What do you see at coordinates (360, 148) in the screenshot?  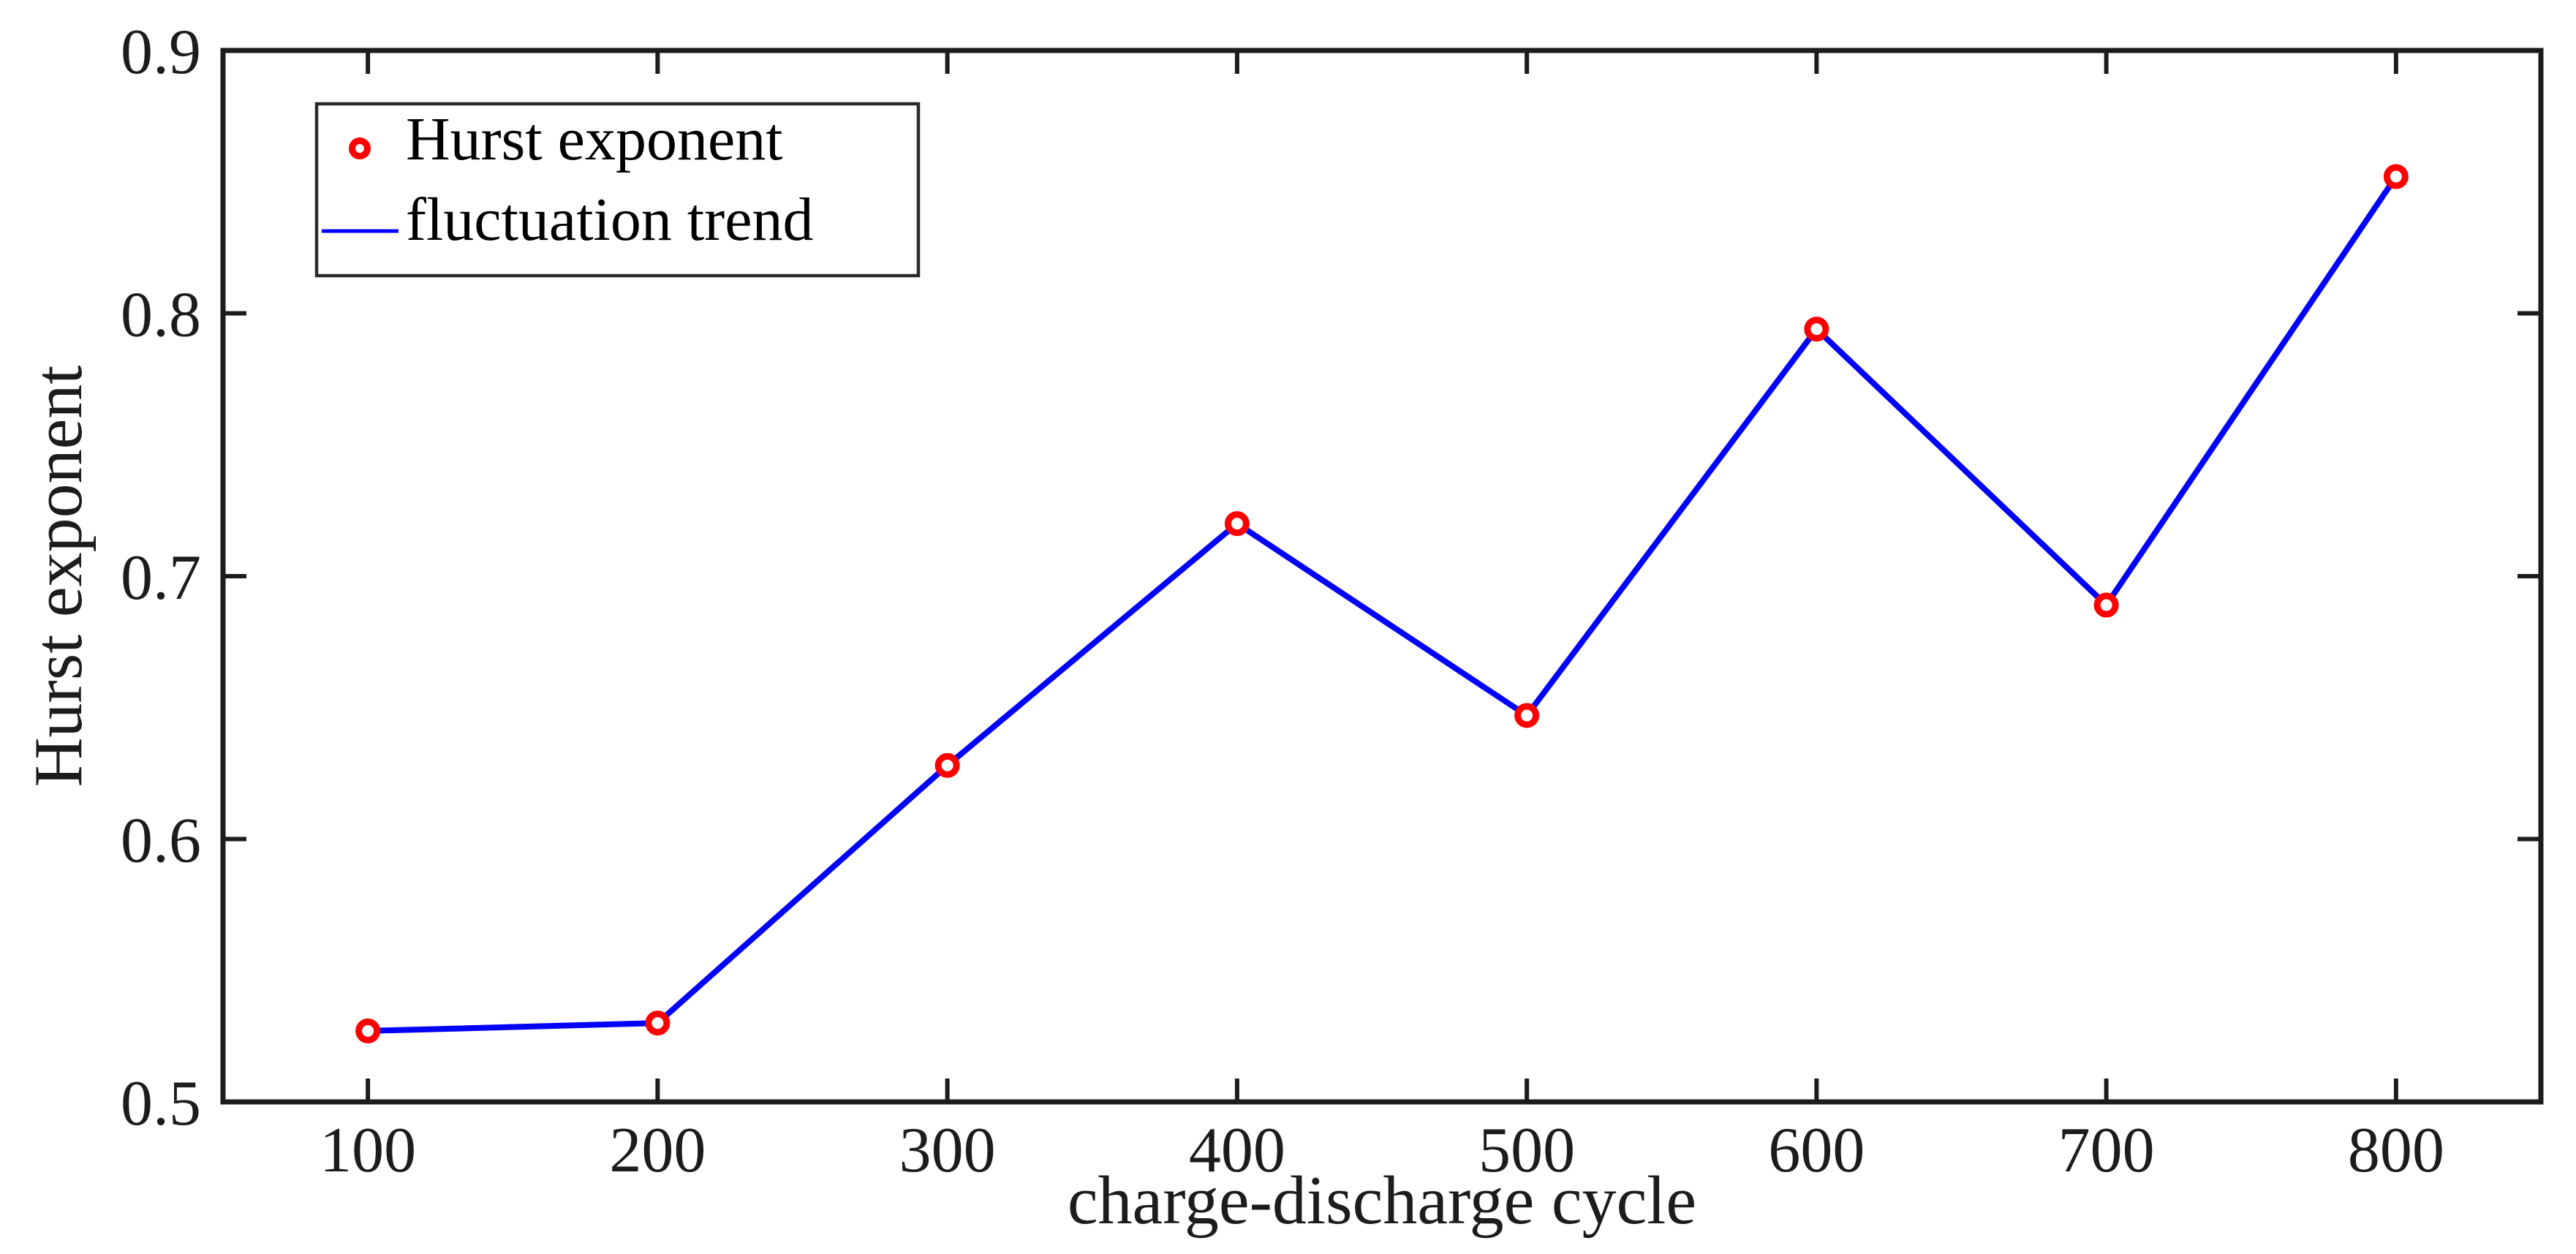 I see `legend-marker-icon` at bounding box center [360, 148].